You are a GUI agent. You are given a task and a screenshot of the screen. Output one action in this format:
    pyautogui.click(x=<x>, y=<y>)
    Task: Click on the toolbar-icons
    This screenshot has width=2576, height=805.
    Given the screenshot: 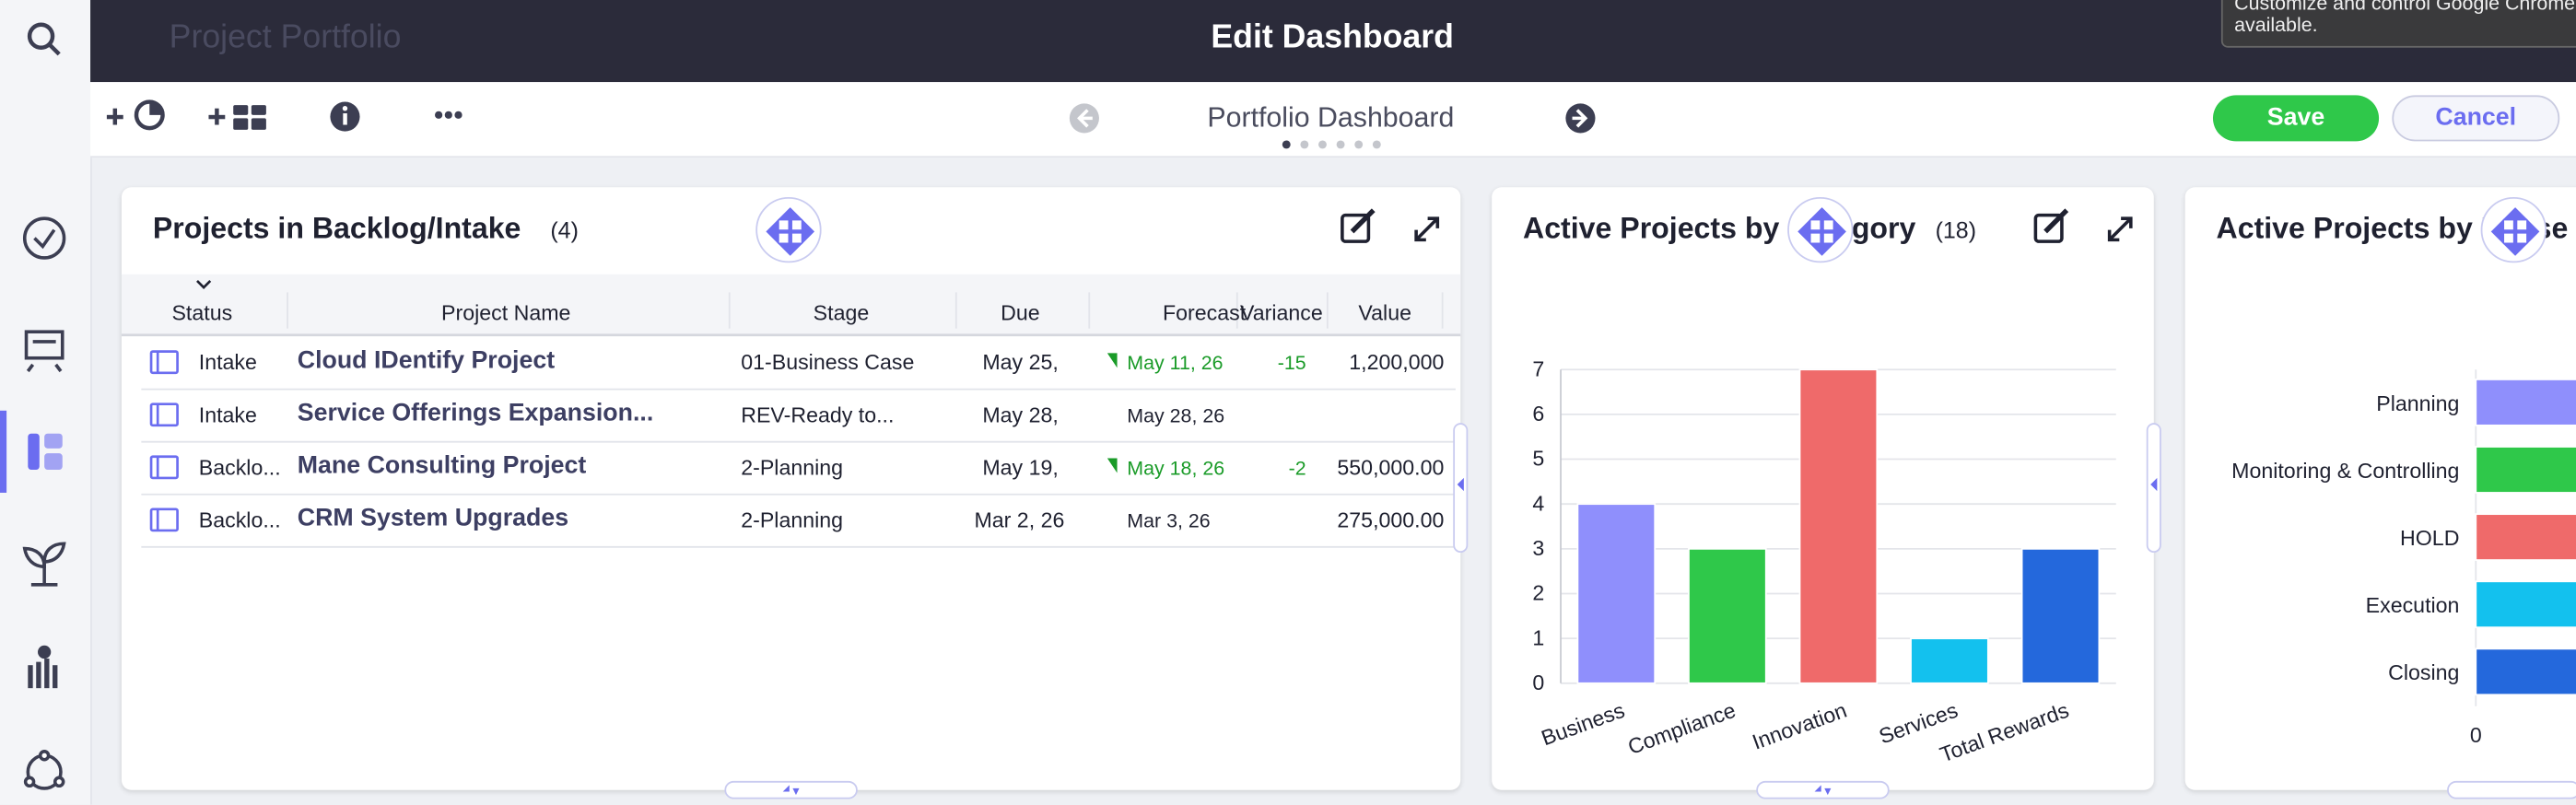 What is the action you would take?
    pyautogui.click(x=284, y=115)
    